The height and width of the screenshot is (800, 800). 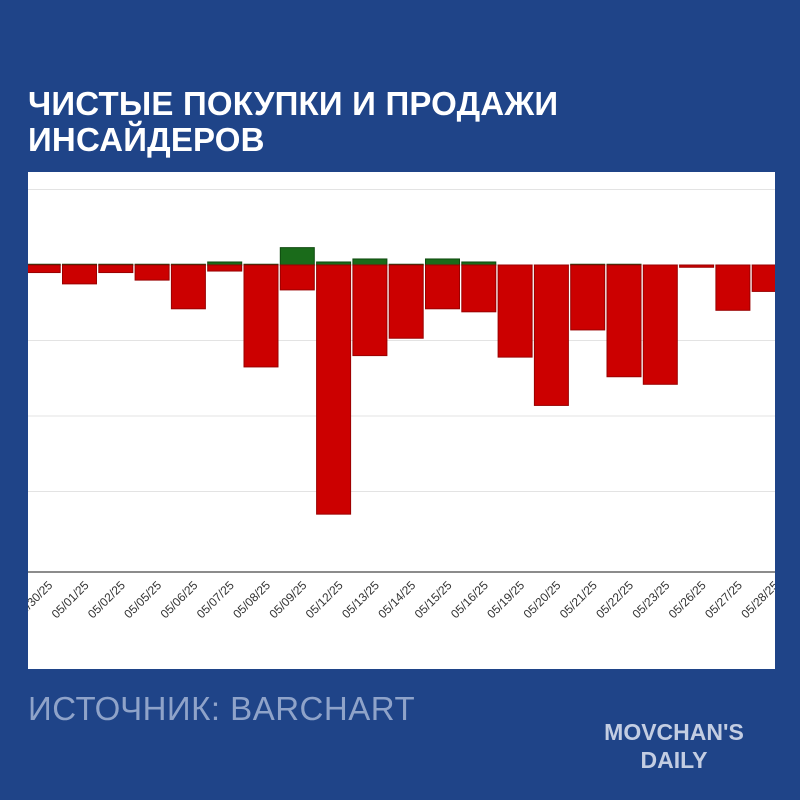 I want to click on tick-label: 05/16/25, so click(x=469, y=599).